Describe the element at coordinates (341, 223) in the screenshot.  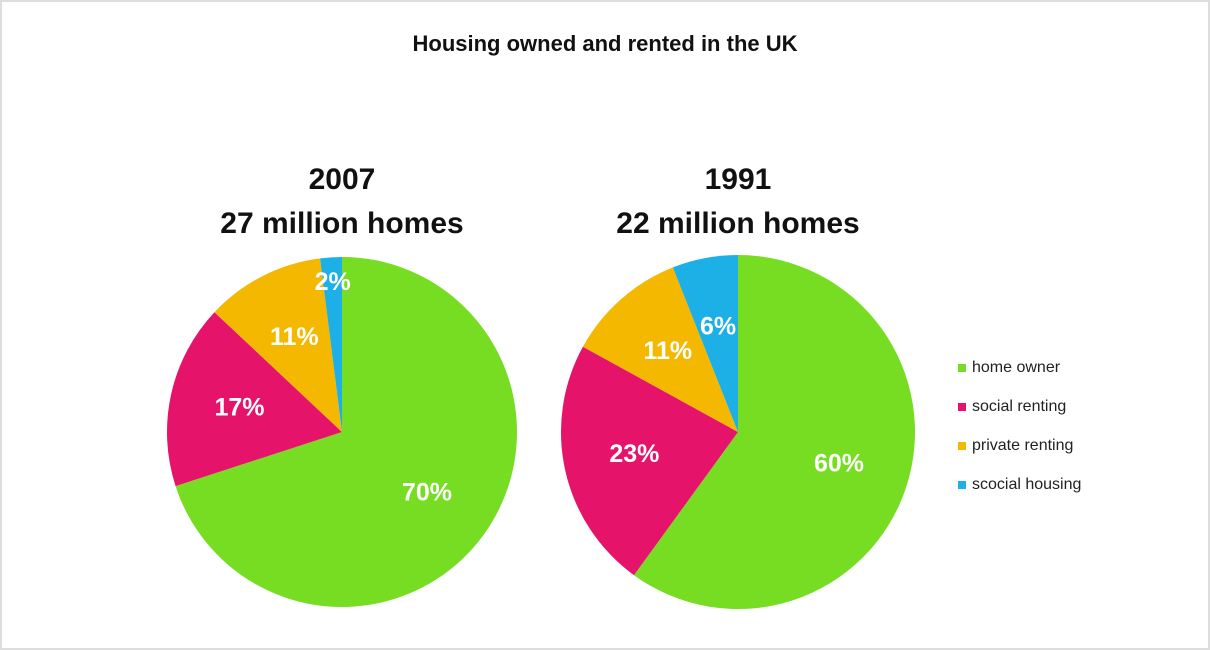
I see `pie-subtitle: 27 million homes` at that location.